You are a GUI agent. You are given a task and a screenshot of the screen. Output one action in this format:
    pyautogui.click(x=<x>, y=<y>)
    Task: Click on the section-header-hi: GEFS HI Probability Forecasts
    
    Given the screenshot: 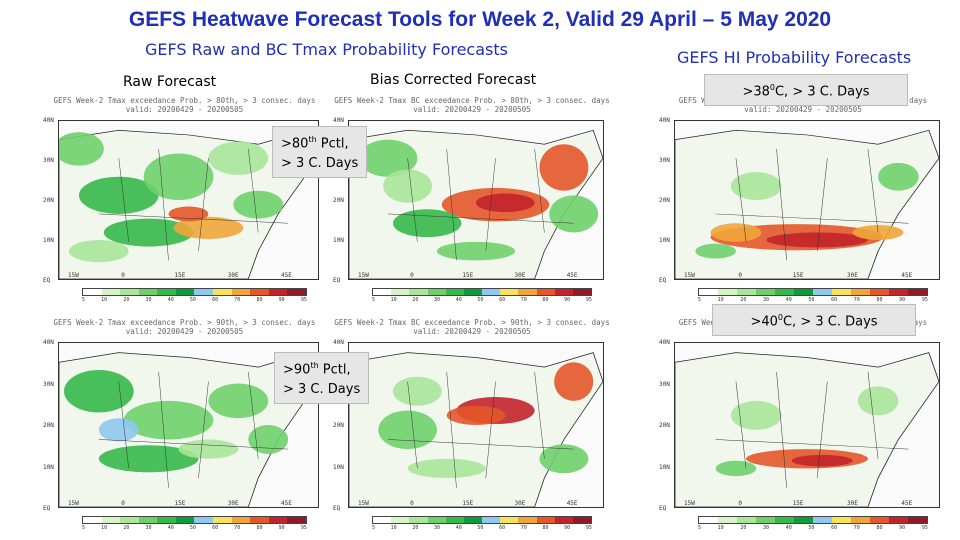 What is the action you would take?
    pyautogui.click(x=794, y=57)
    